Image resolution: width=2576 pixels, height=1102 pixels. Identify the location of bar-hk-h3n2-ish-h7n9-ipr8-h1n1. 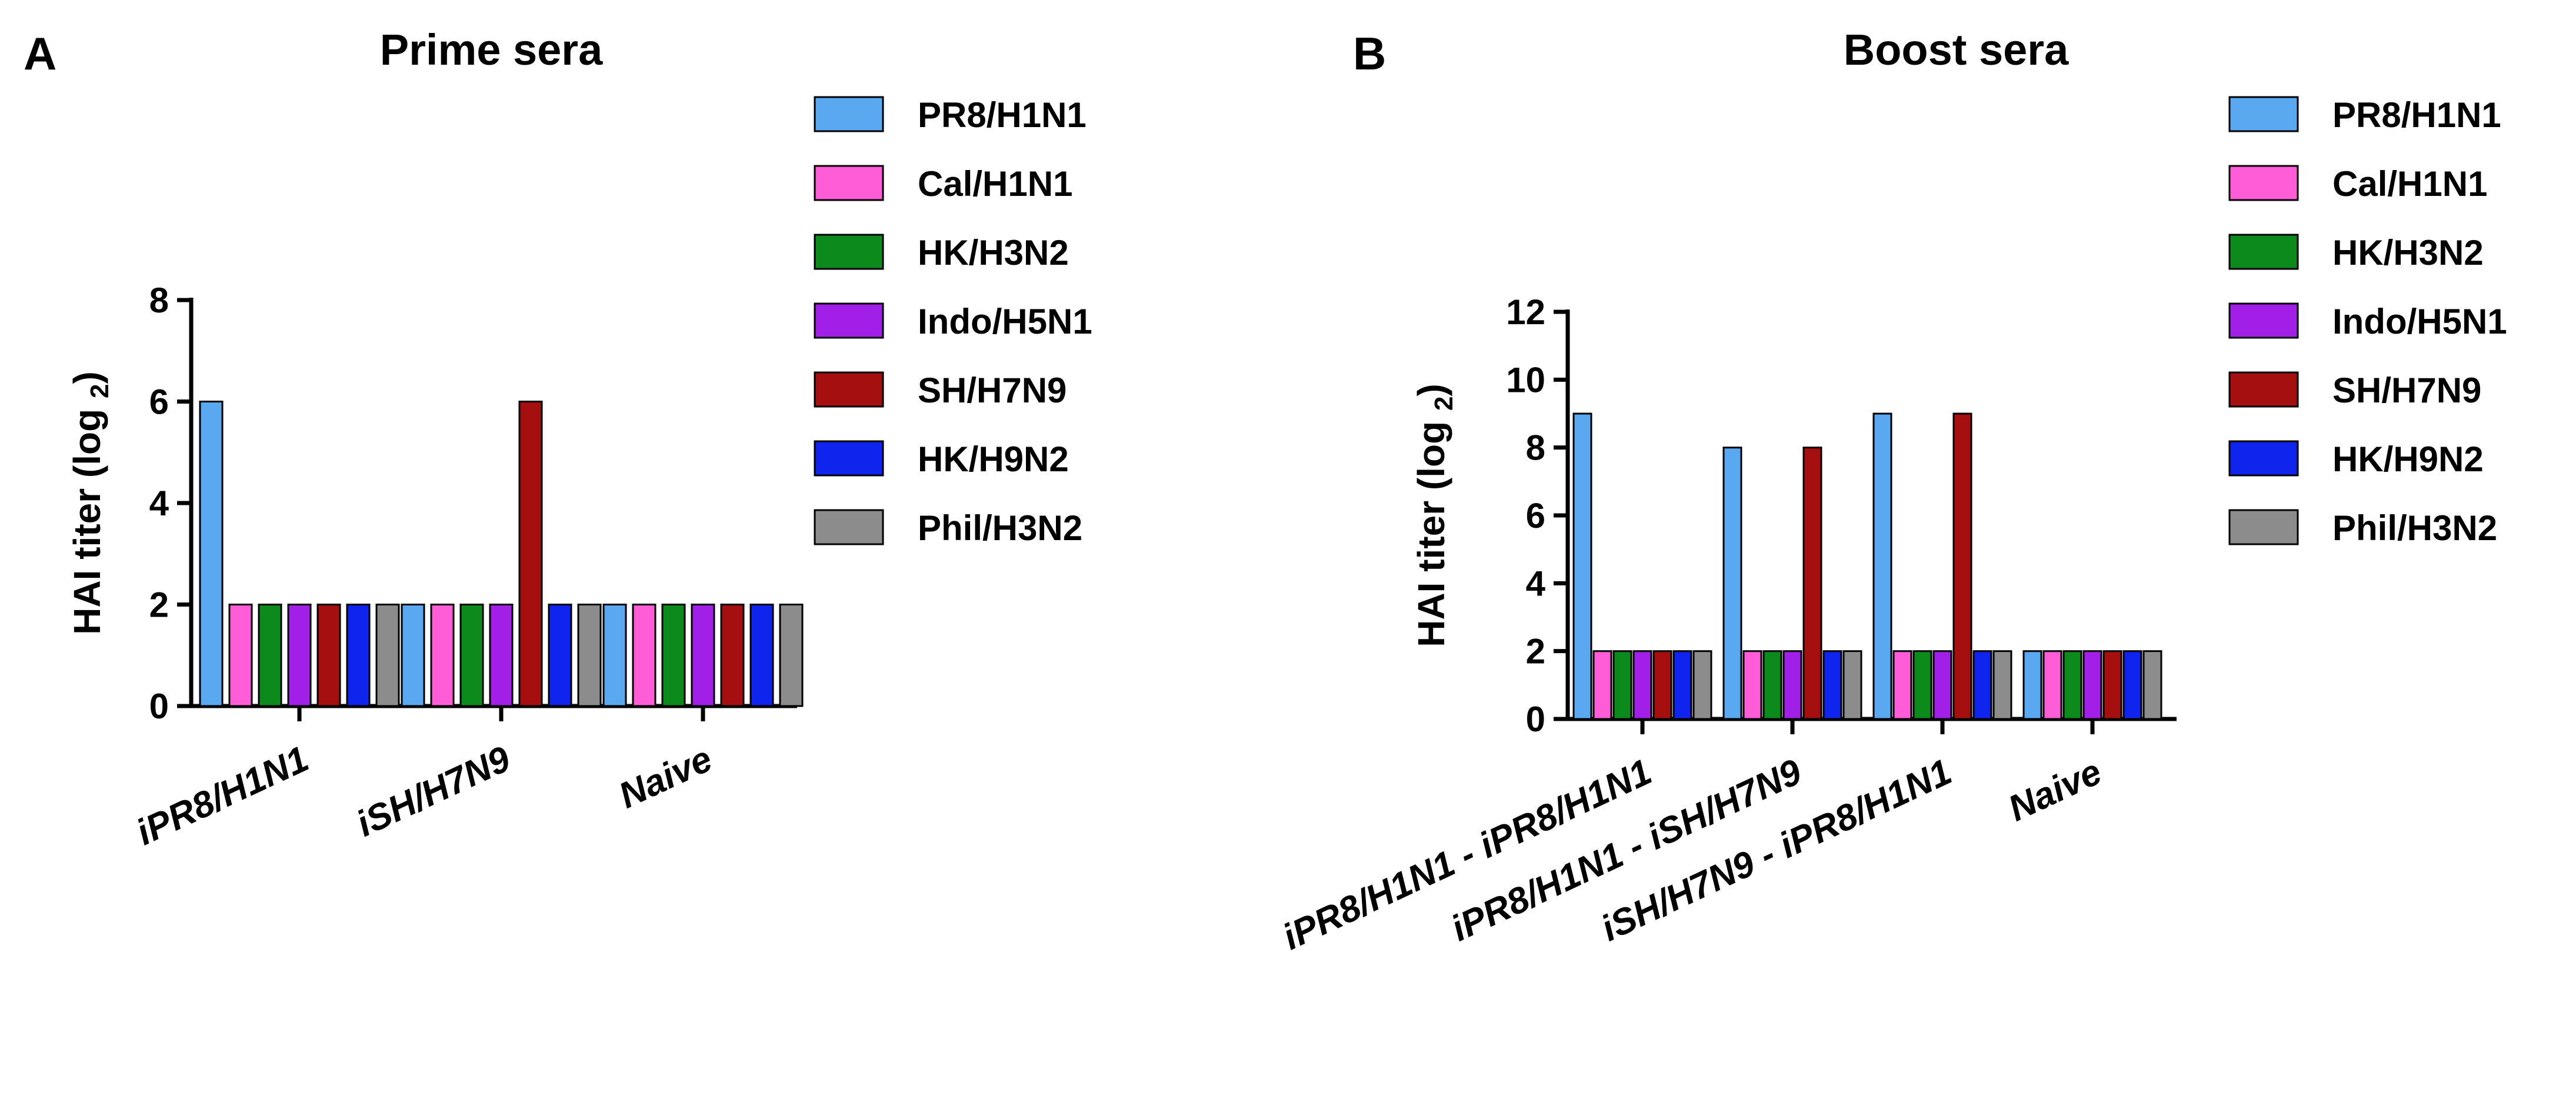
(1922, 685).